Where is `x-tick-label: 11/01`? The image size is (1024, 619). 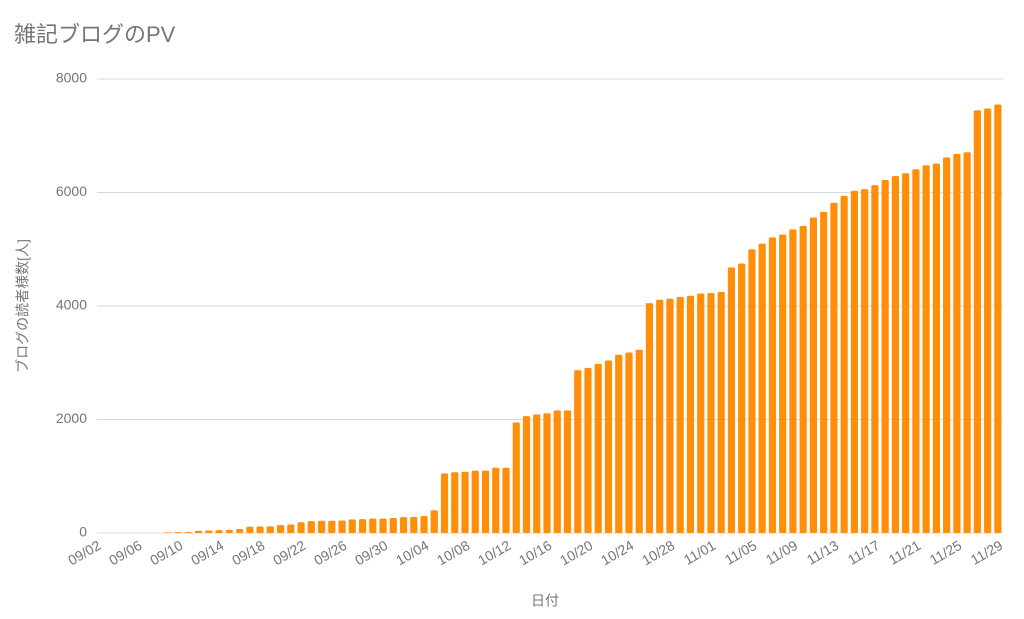
x-tick-label: 11/01 is located at coordinates (700, 552).